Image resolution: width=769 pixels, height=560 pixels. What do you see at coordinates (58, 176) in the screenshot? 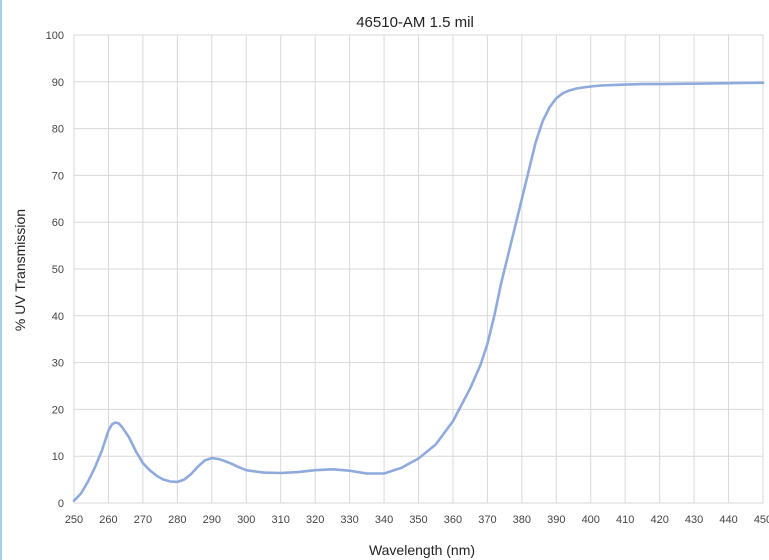
I see `y-tick-label: 70` at bounding box center [58, 176].